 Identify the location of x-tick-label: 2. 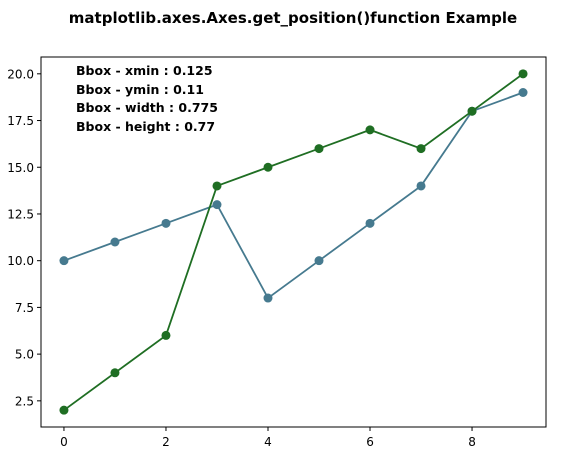
(166, 442).